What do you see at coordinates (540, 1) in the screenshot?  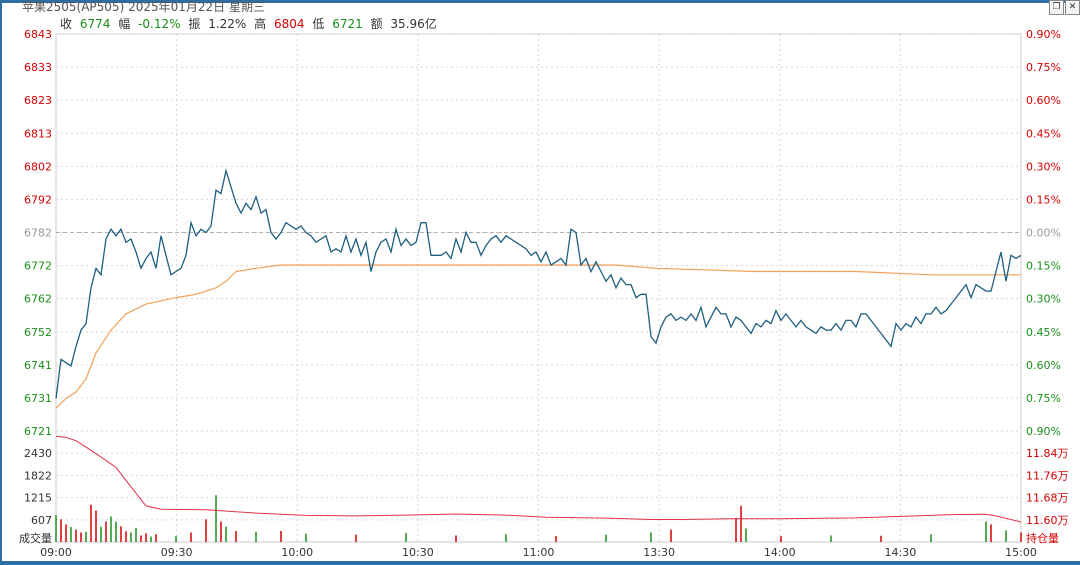 I see `window-top-border` at bounding box center [540, 1].